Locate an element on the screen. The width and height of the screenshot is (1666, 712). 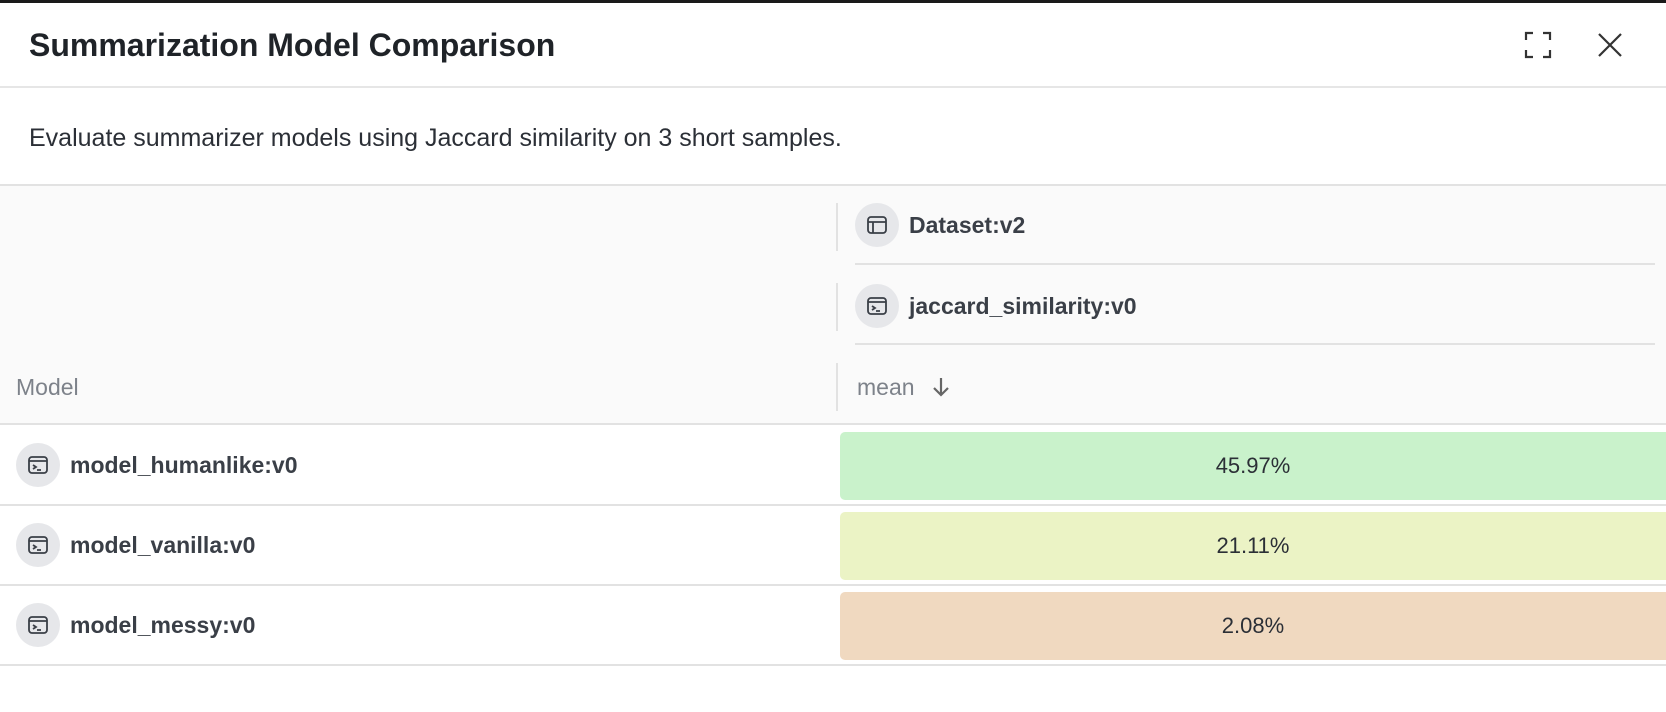
mean-score: 45.97% is located at coordinates (1253, 465).